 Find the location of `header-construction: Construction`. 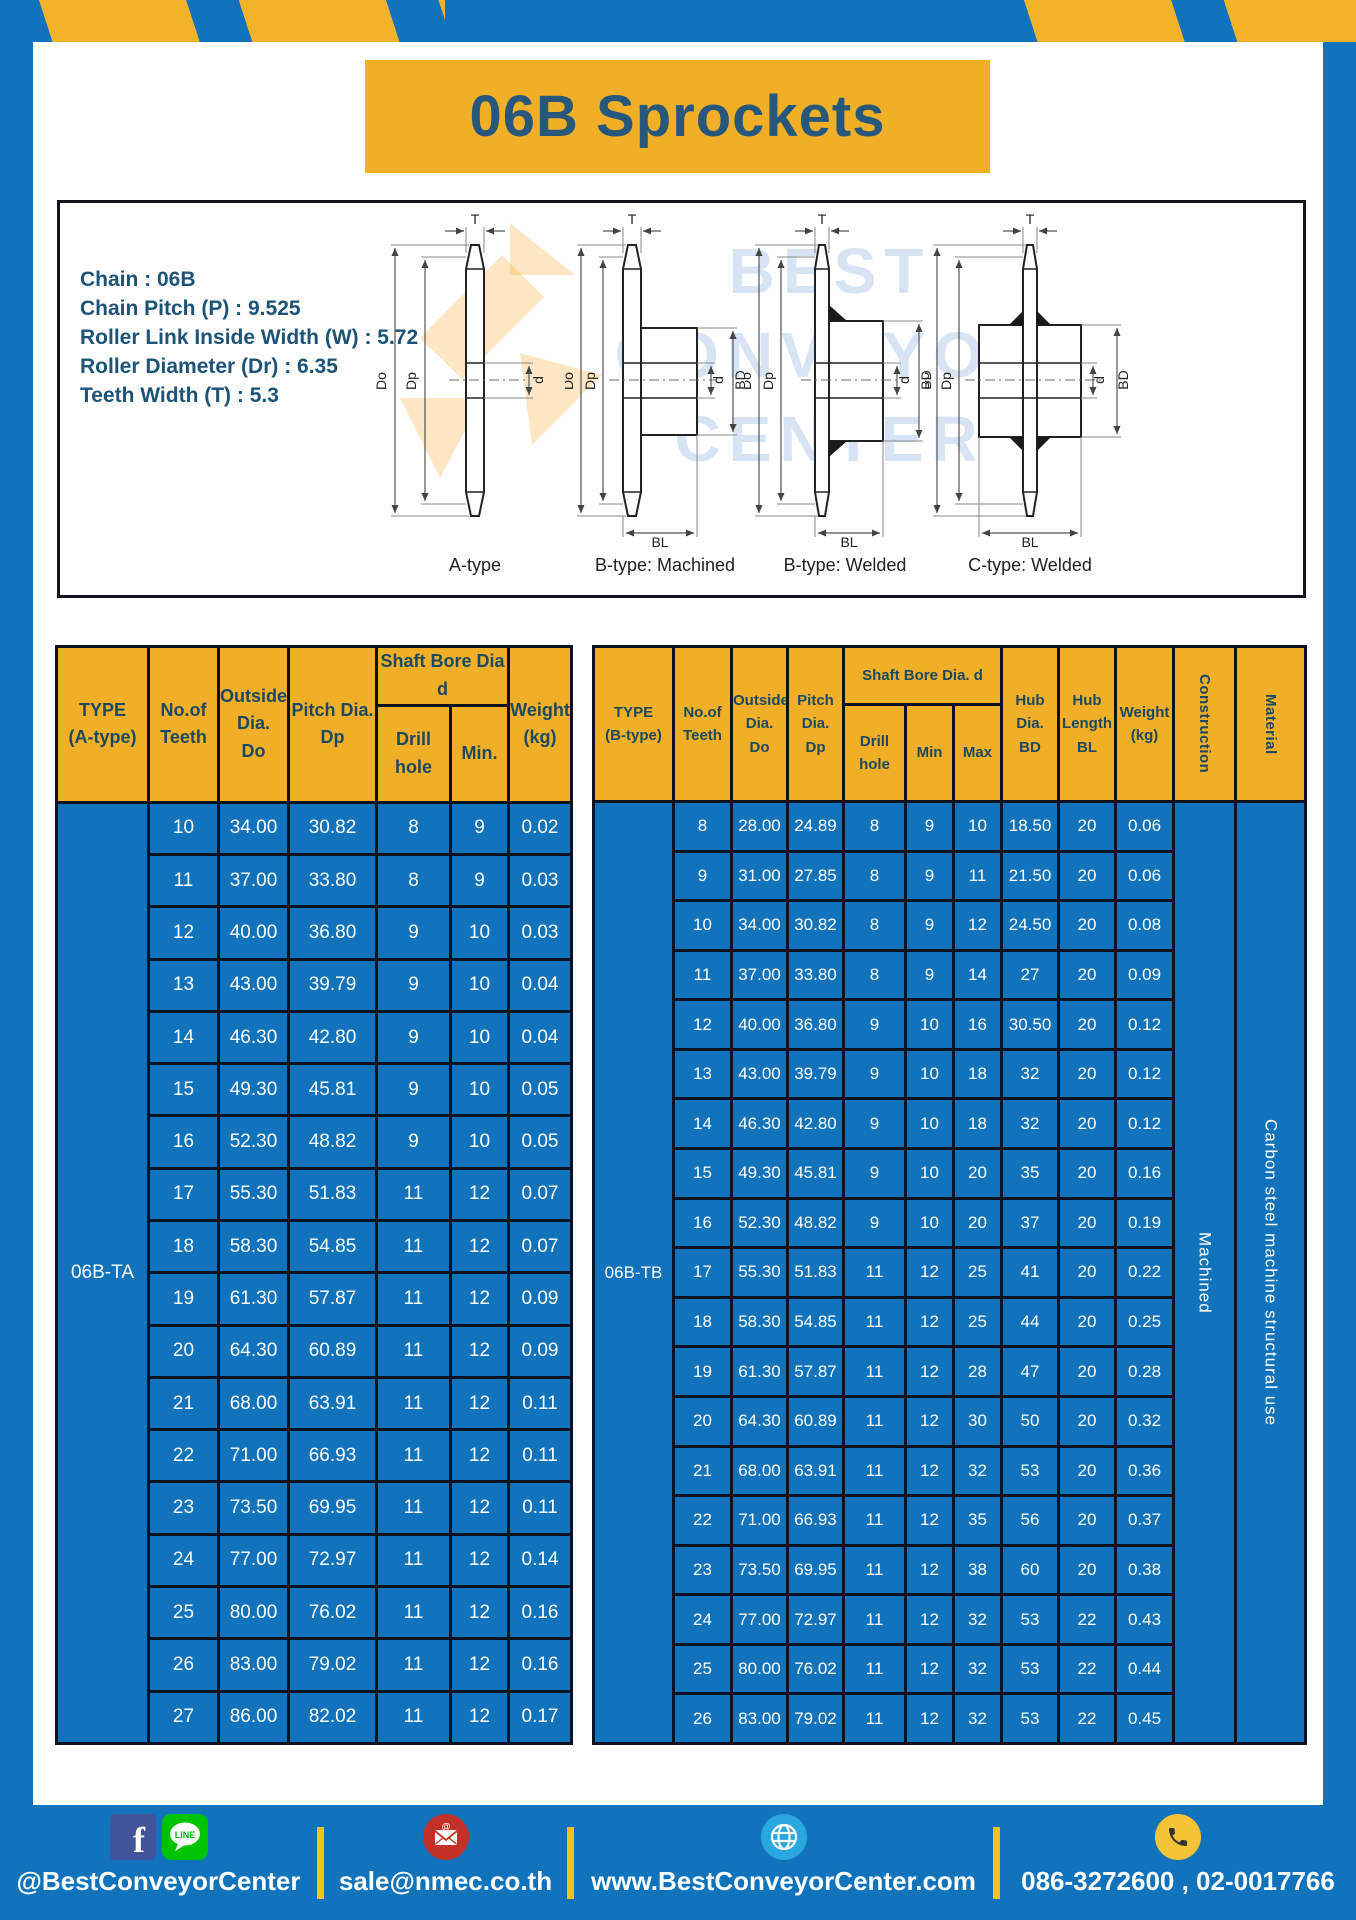

header-construction: Construction is located at coordinates (1205, 724).